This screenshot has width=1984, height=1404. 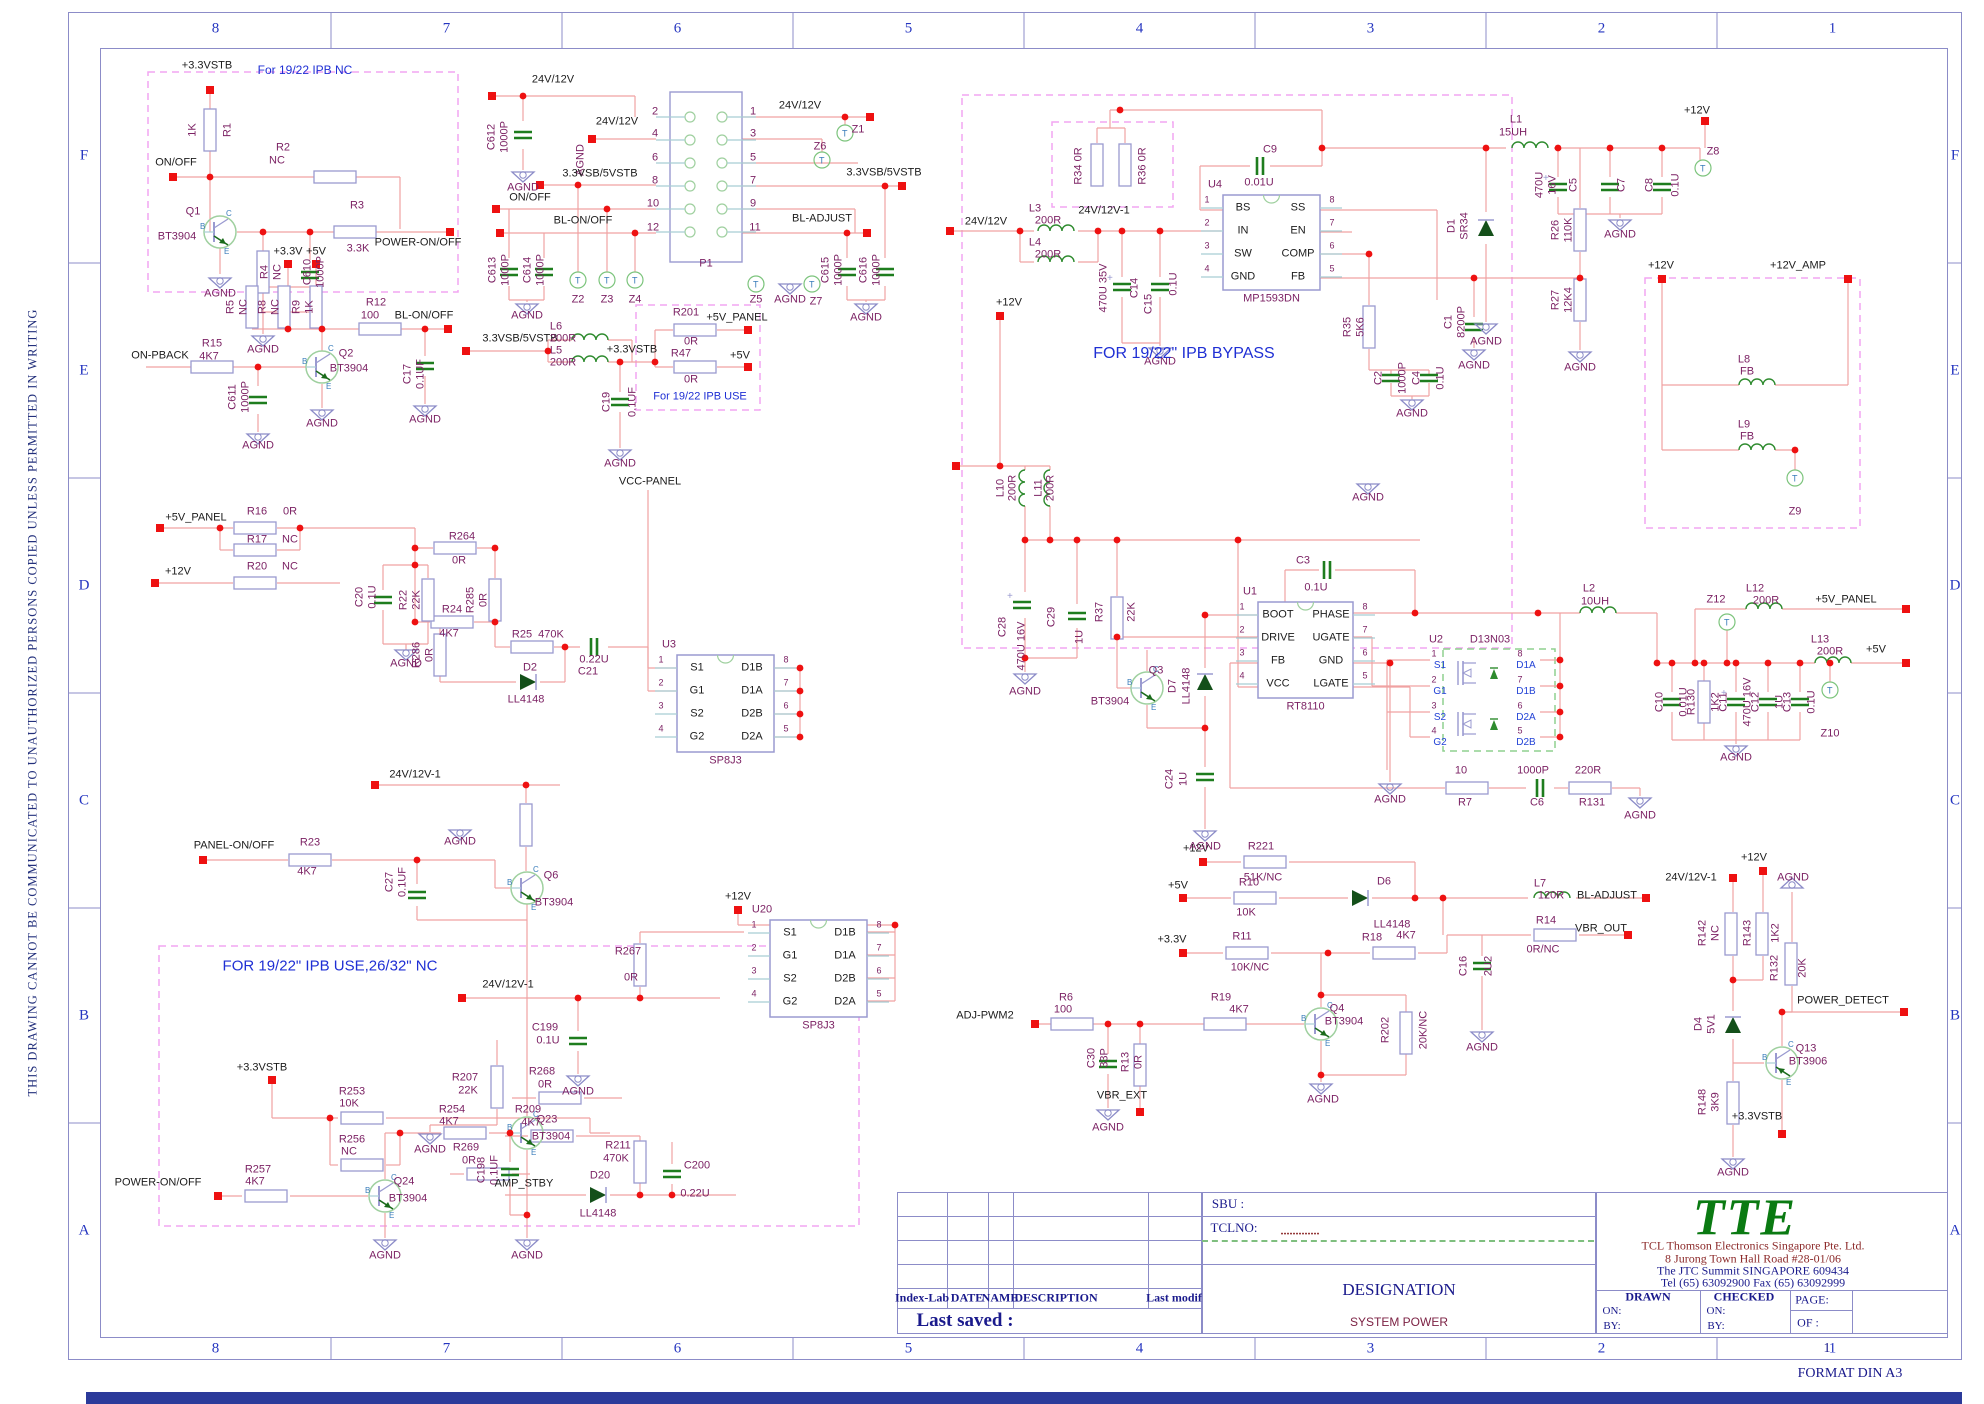 What do you see at coordinates (1139, 28) in the screenshot?
I see `grid-column-label: 4` at bounding box center [1139, 28].